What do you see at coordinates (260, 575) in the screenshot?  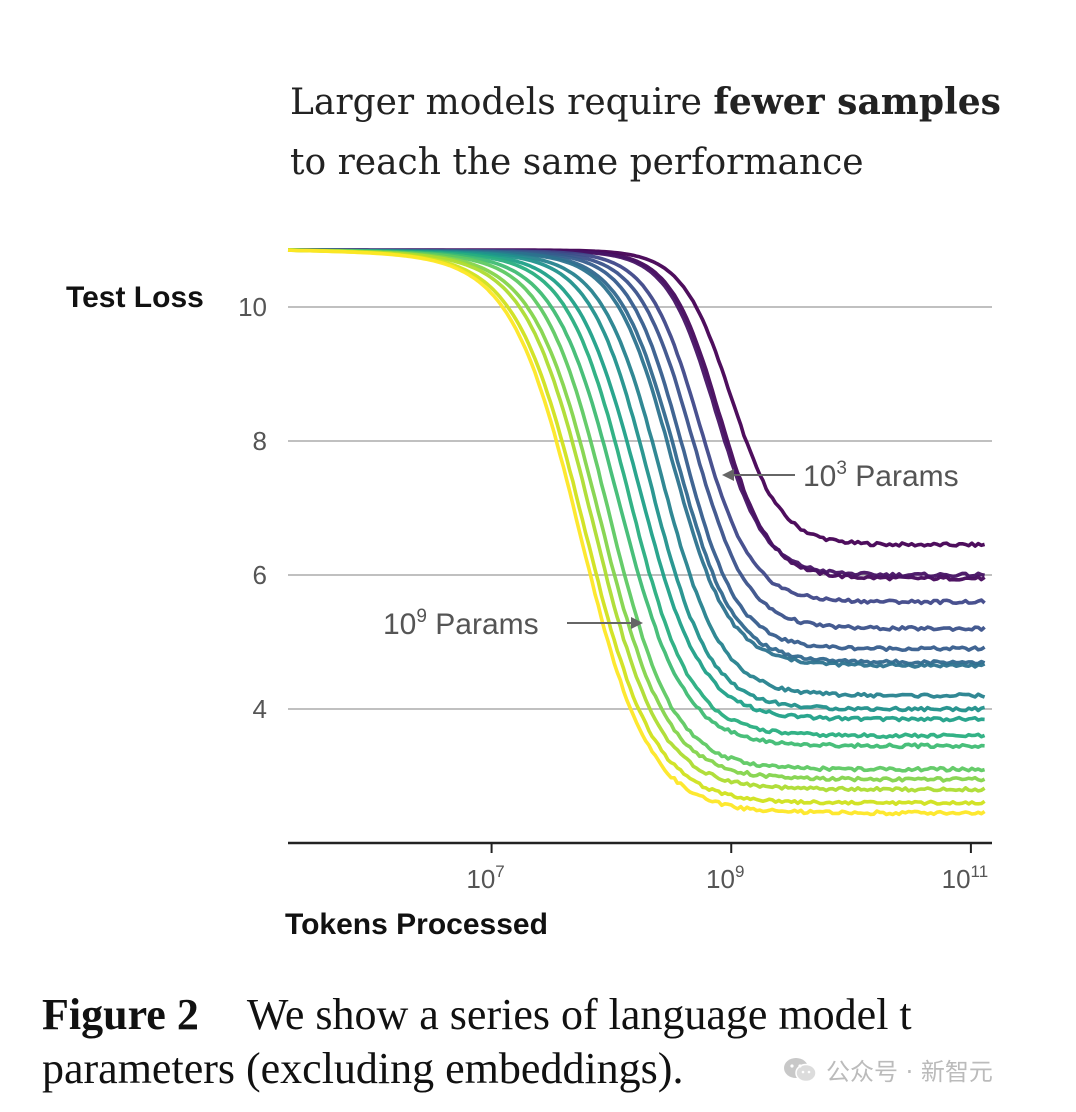 I see `y-tick-label-6: 6` at bounding box center [260, 575].